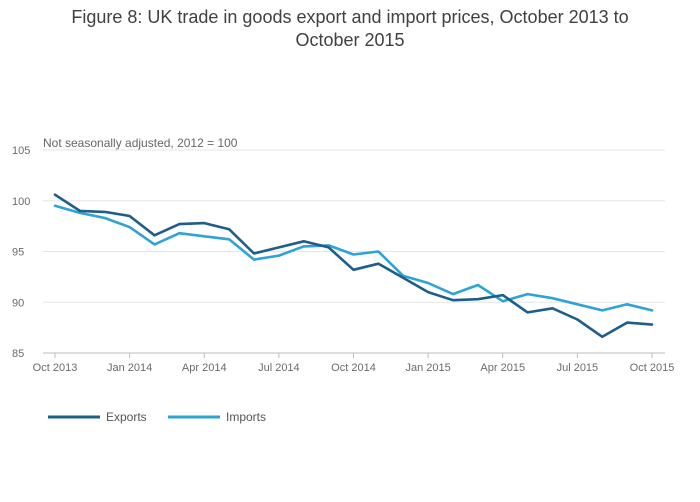  Describe the element at coordinates (126, 417) in the screenshot. I see `legend-label-exports: Exports` at that location.